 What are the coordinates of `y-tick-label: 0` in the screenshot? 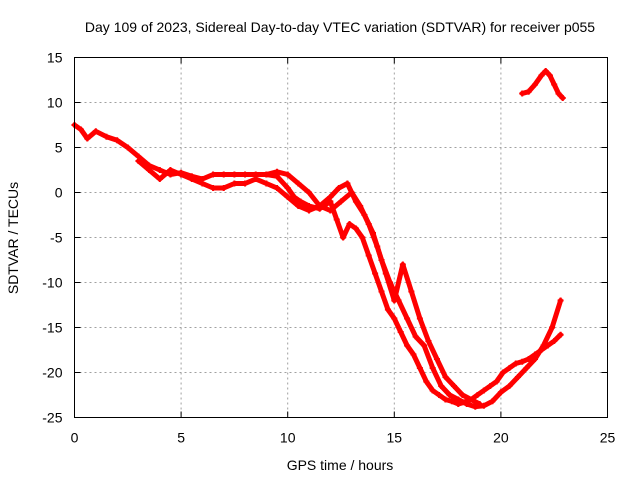 It's located at (59, 193).